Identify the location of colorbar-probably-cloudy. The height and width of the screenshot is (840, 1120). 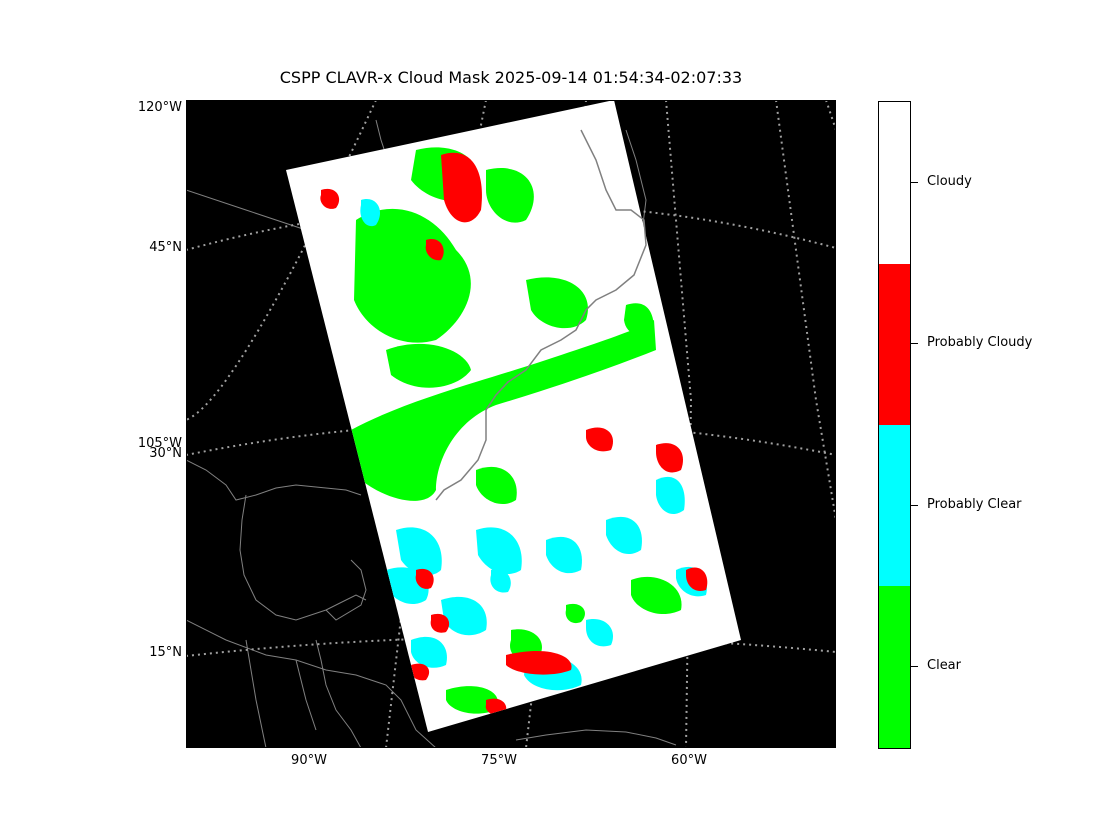
(894, 344).